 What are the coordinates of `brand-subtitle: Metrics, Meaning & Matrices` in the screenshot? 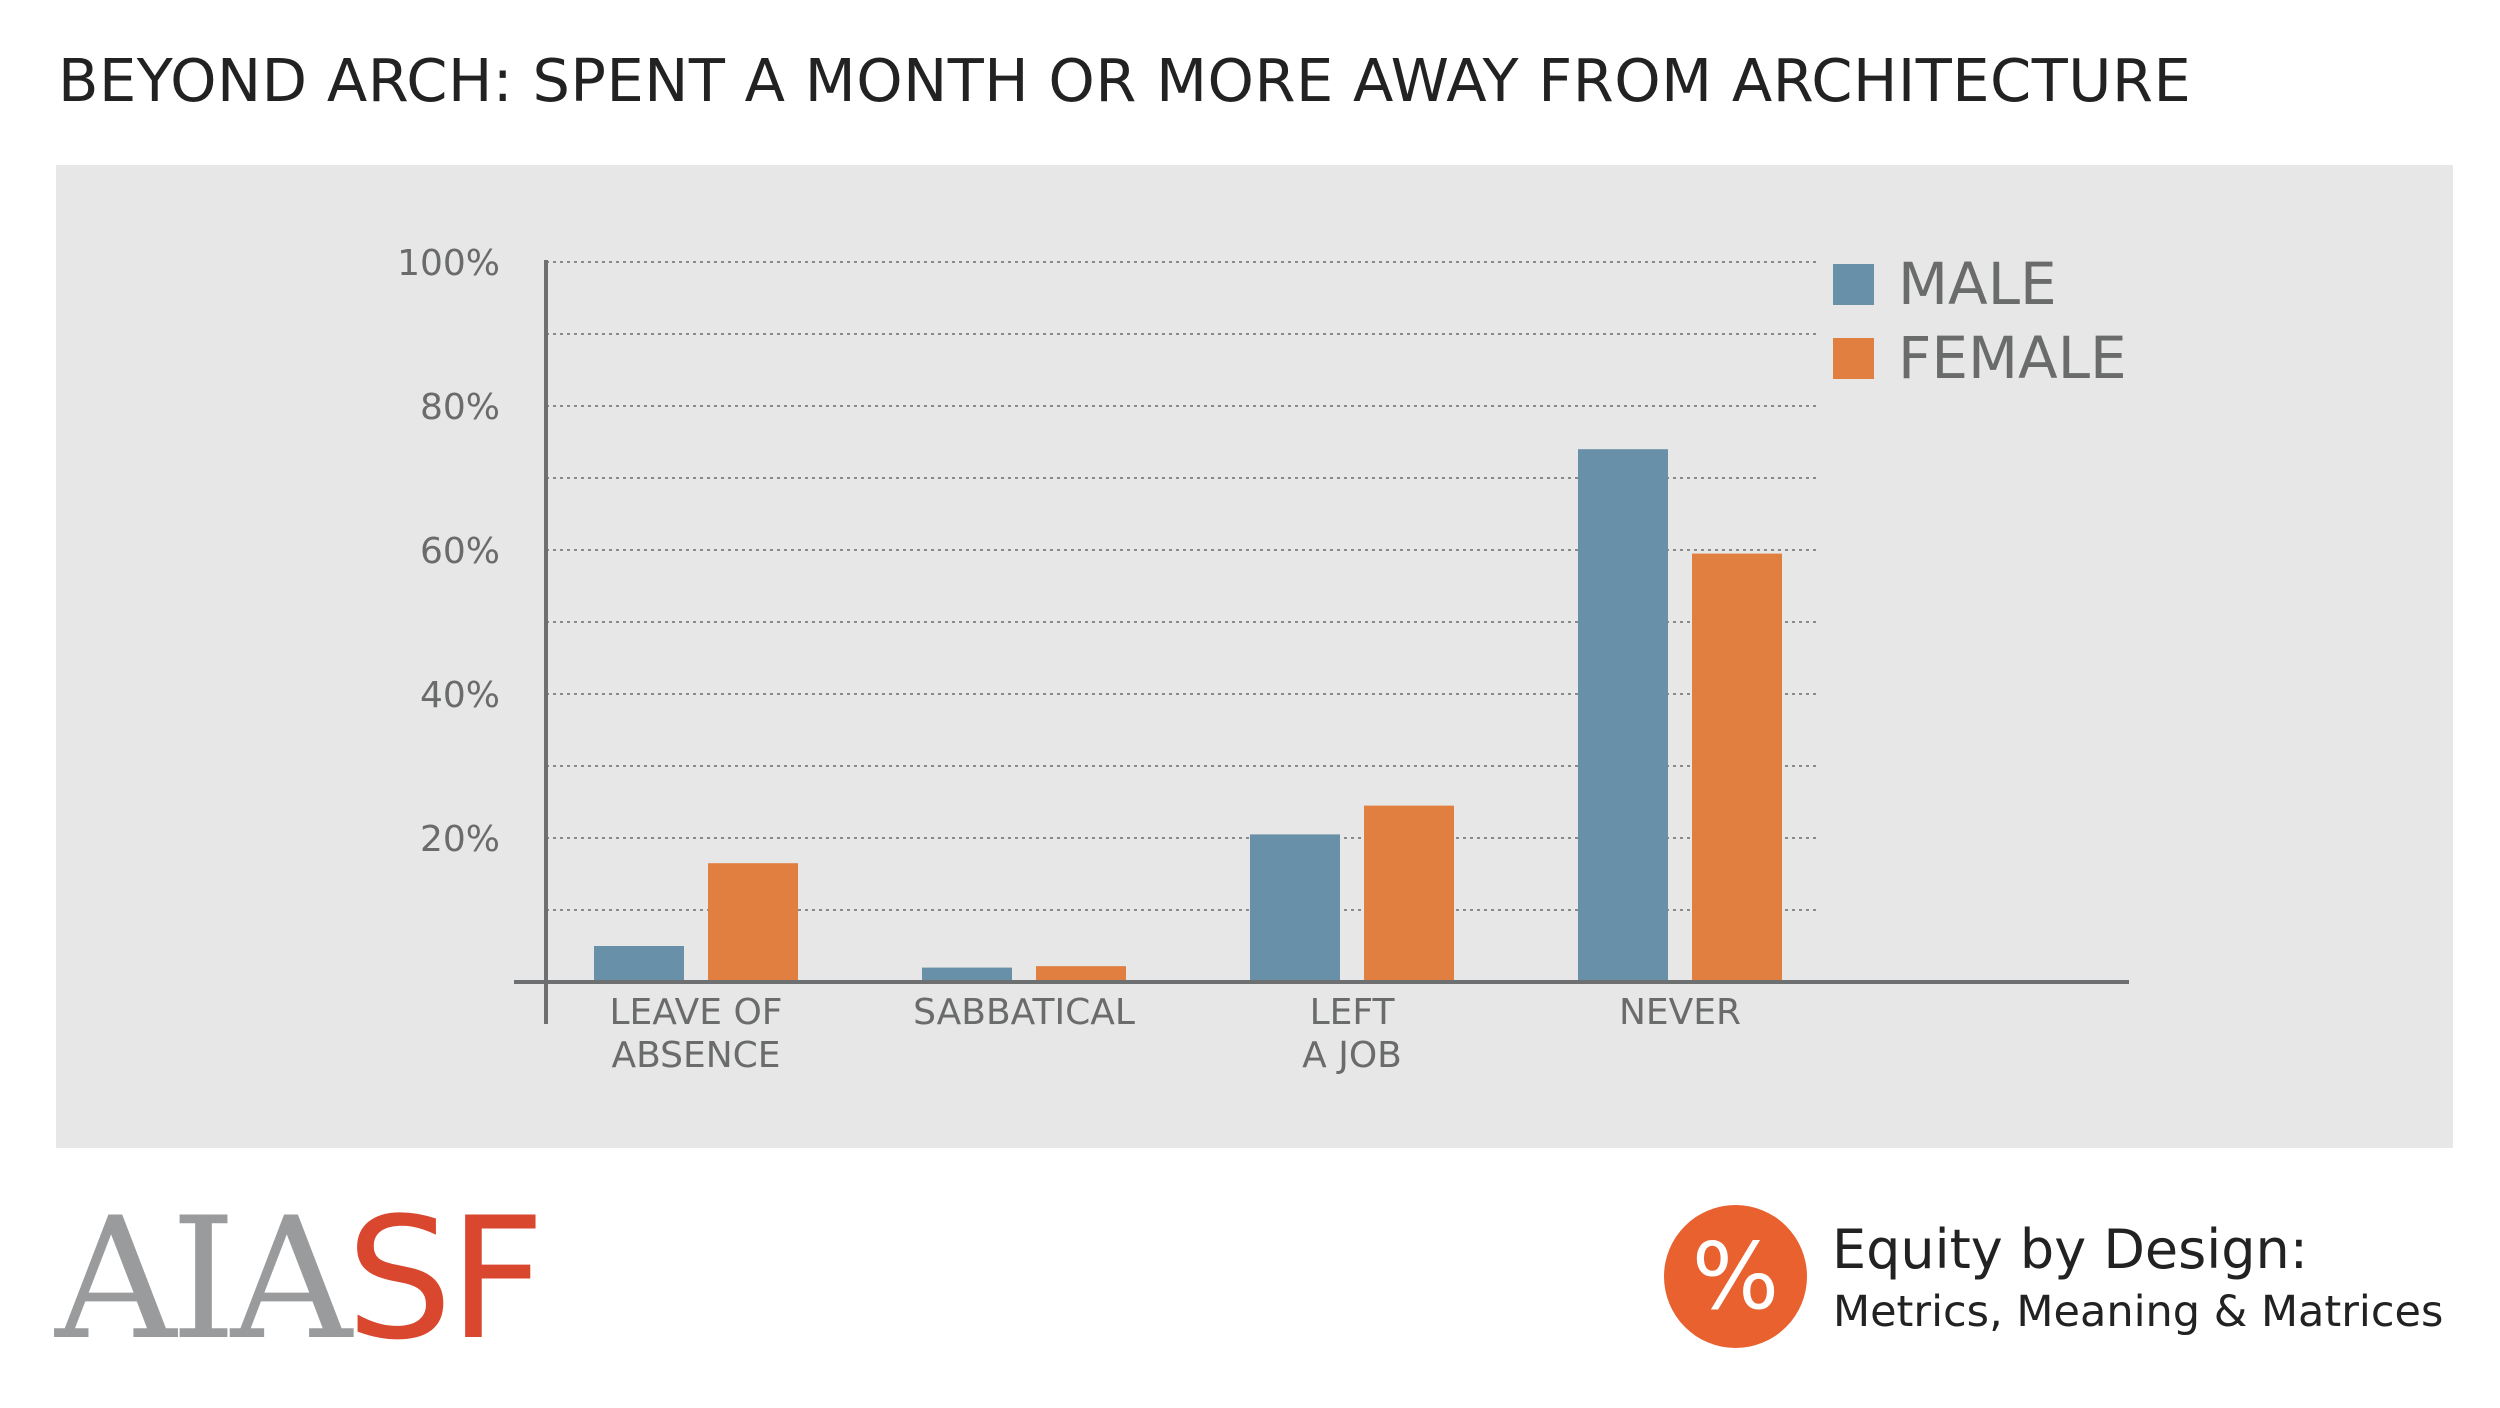 It's located at (2138, 1312).